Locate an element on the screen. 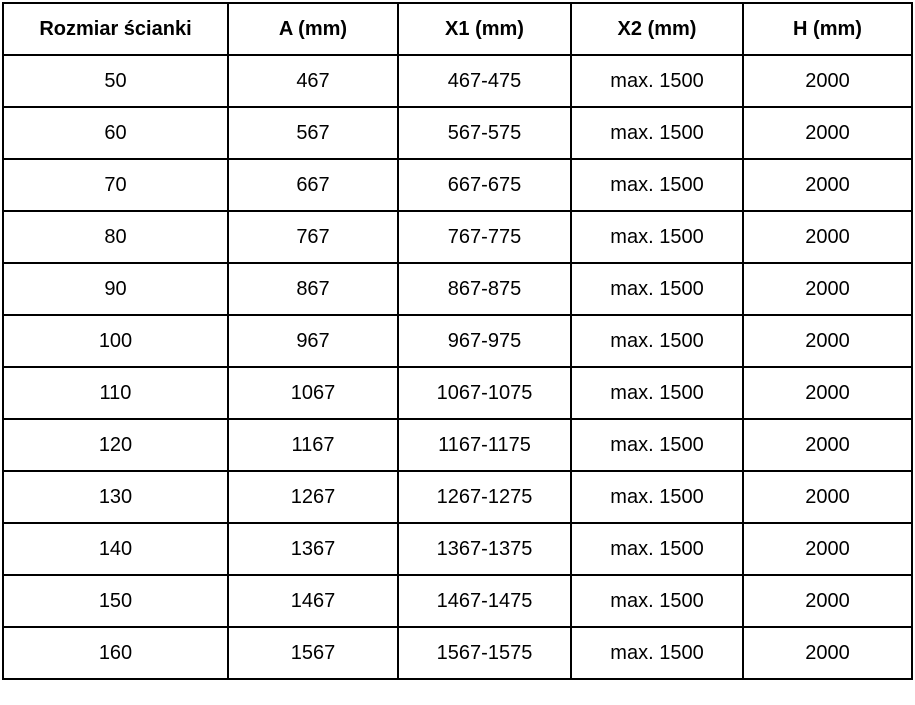  cell-a: 767 is located at coordinates (313, 237).